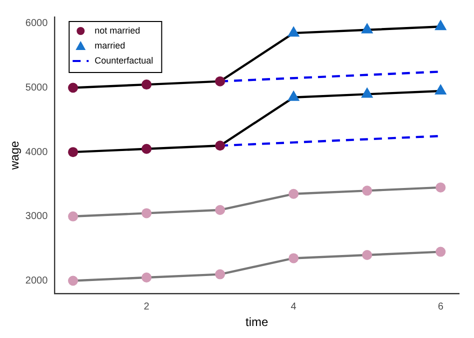 The width and height of the screenshot is (474, 338). Describe the element at coordinates (117, 30) in the screenshot. I see `legend-label: not married` at that location.